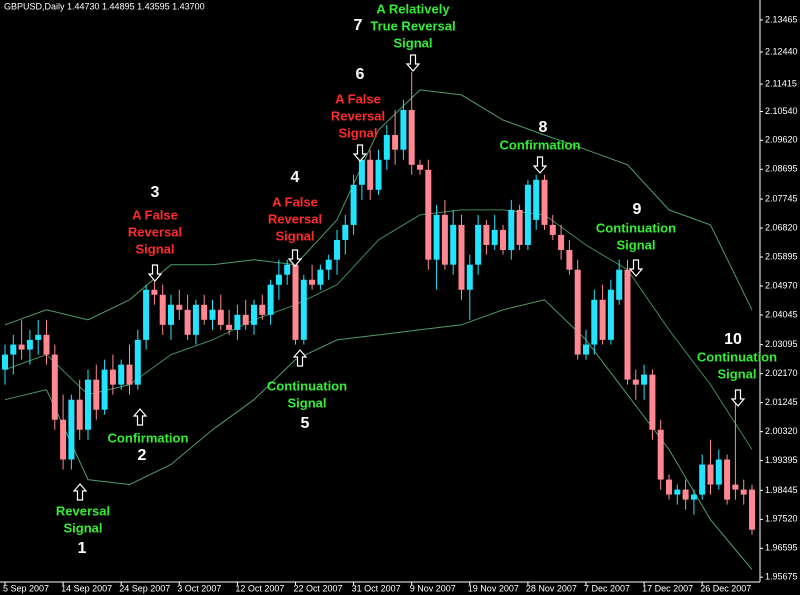 This screenshot has width=800, height=595. I want to click on y-tick-label: 2.01245, so click(781, 402).